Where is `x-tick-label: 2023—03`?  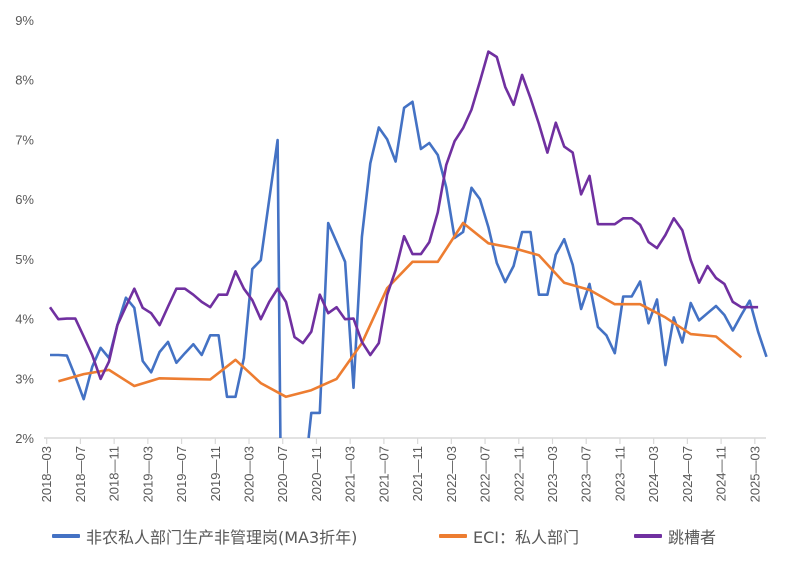
x-tick-label: 2023—03 is located at coordinates (552, 474).